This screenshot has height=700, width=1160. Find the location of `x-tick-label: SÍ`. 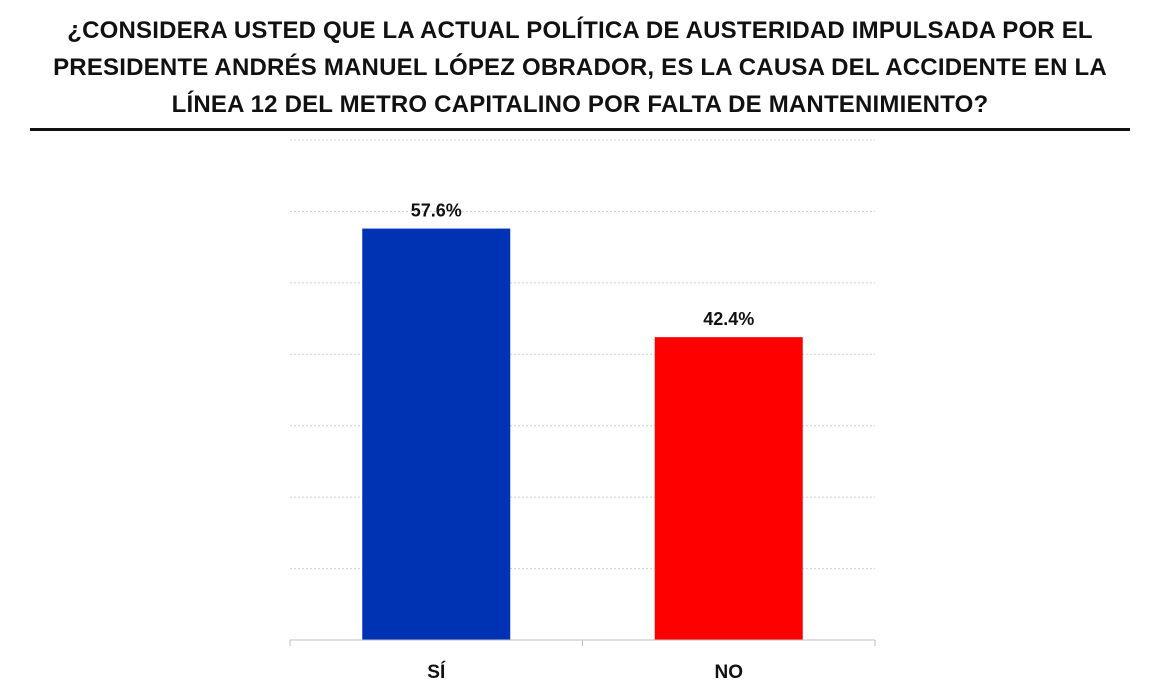

x-tick-label: SÍ is located at coordinates (436, 672).